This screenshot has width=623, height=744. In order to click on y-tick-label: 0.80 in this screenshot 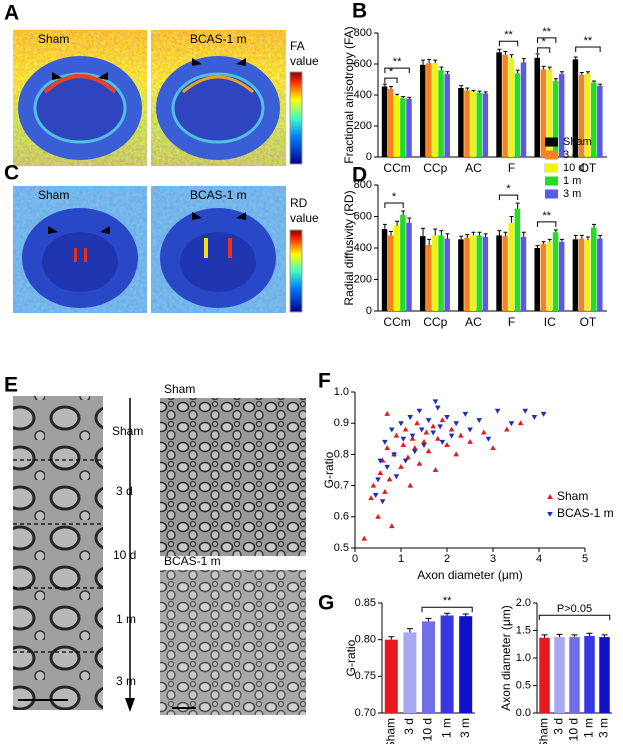, I will do `click(365, 640)`.